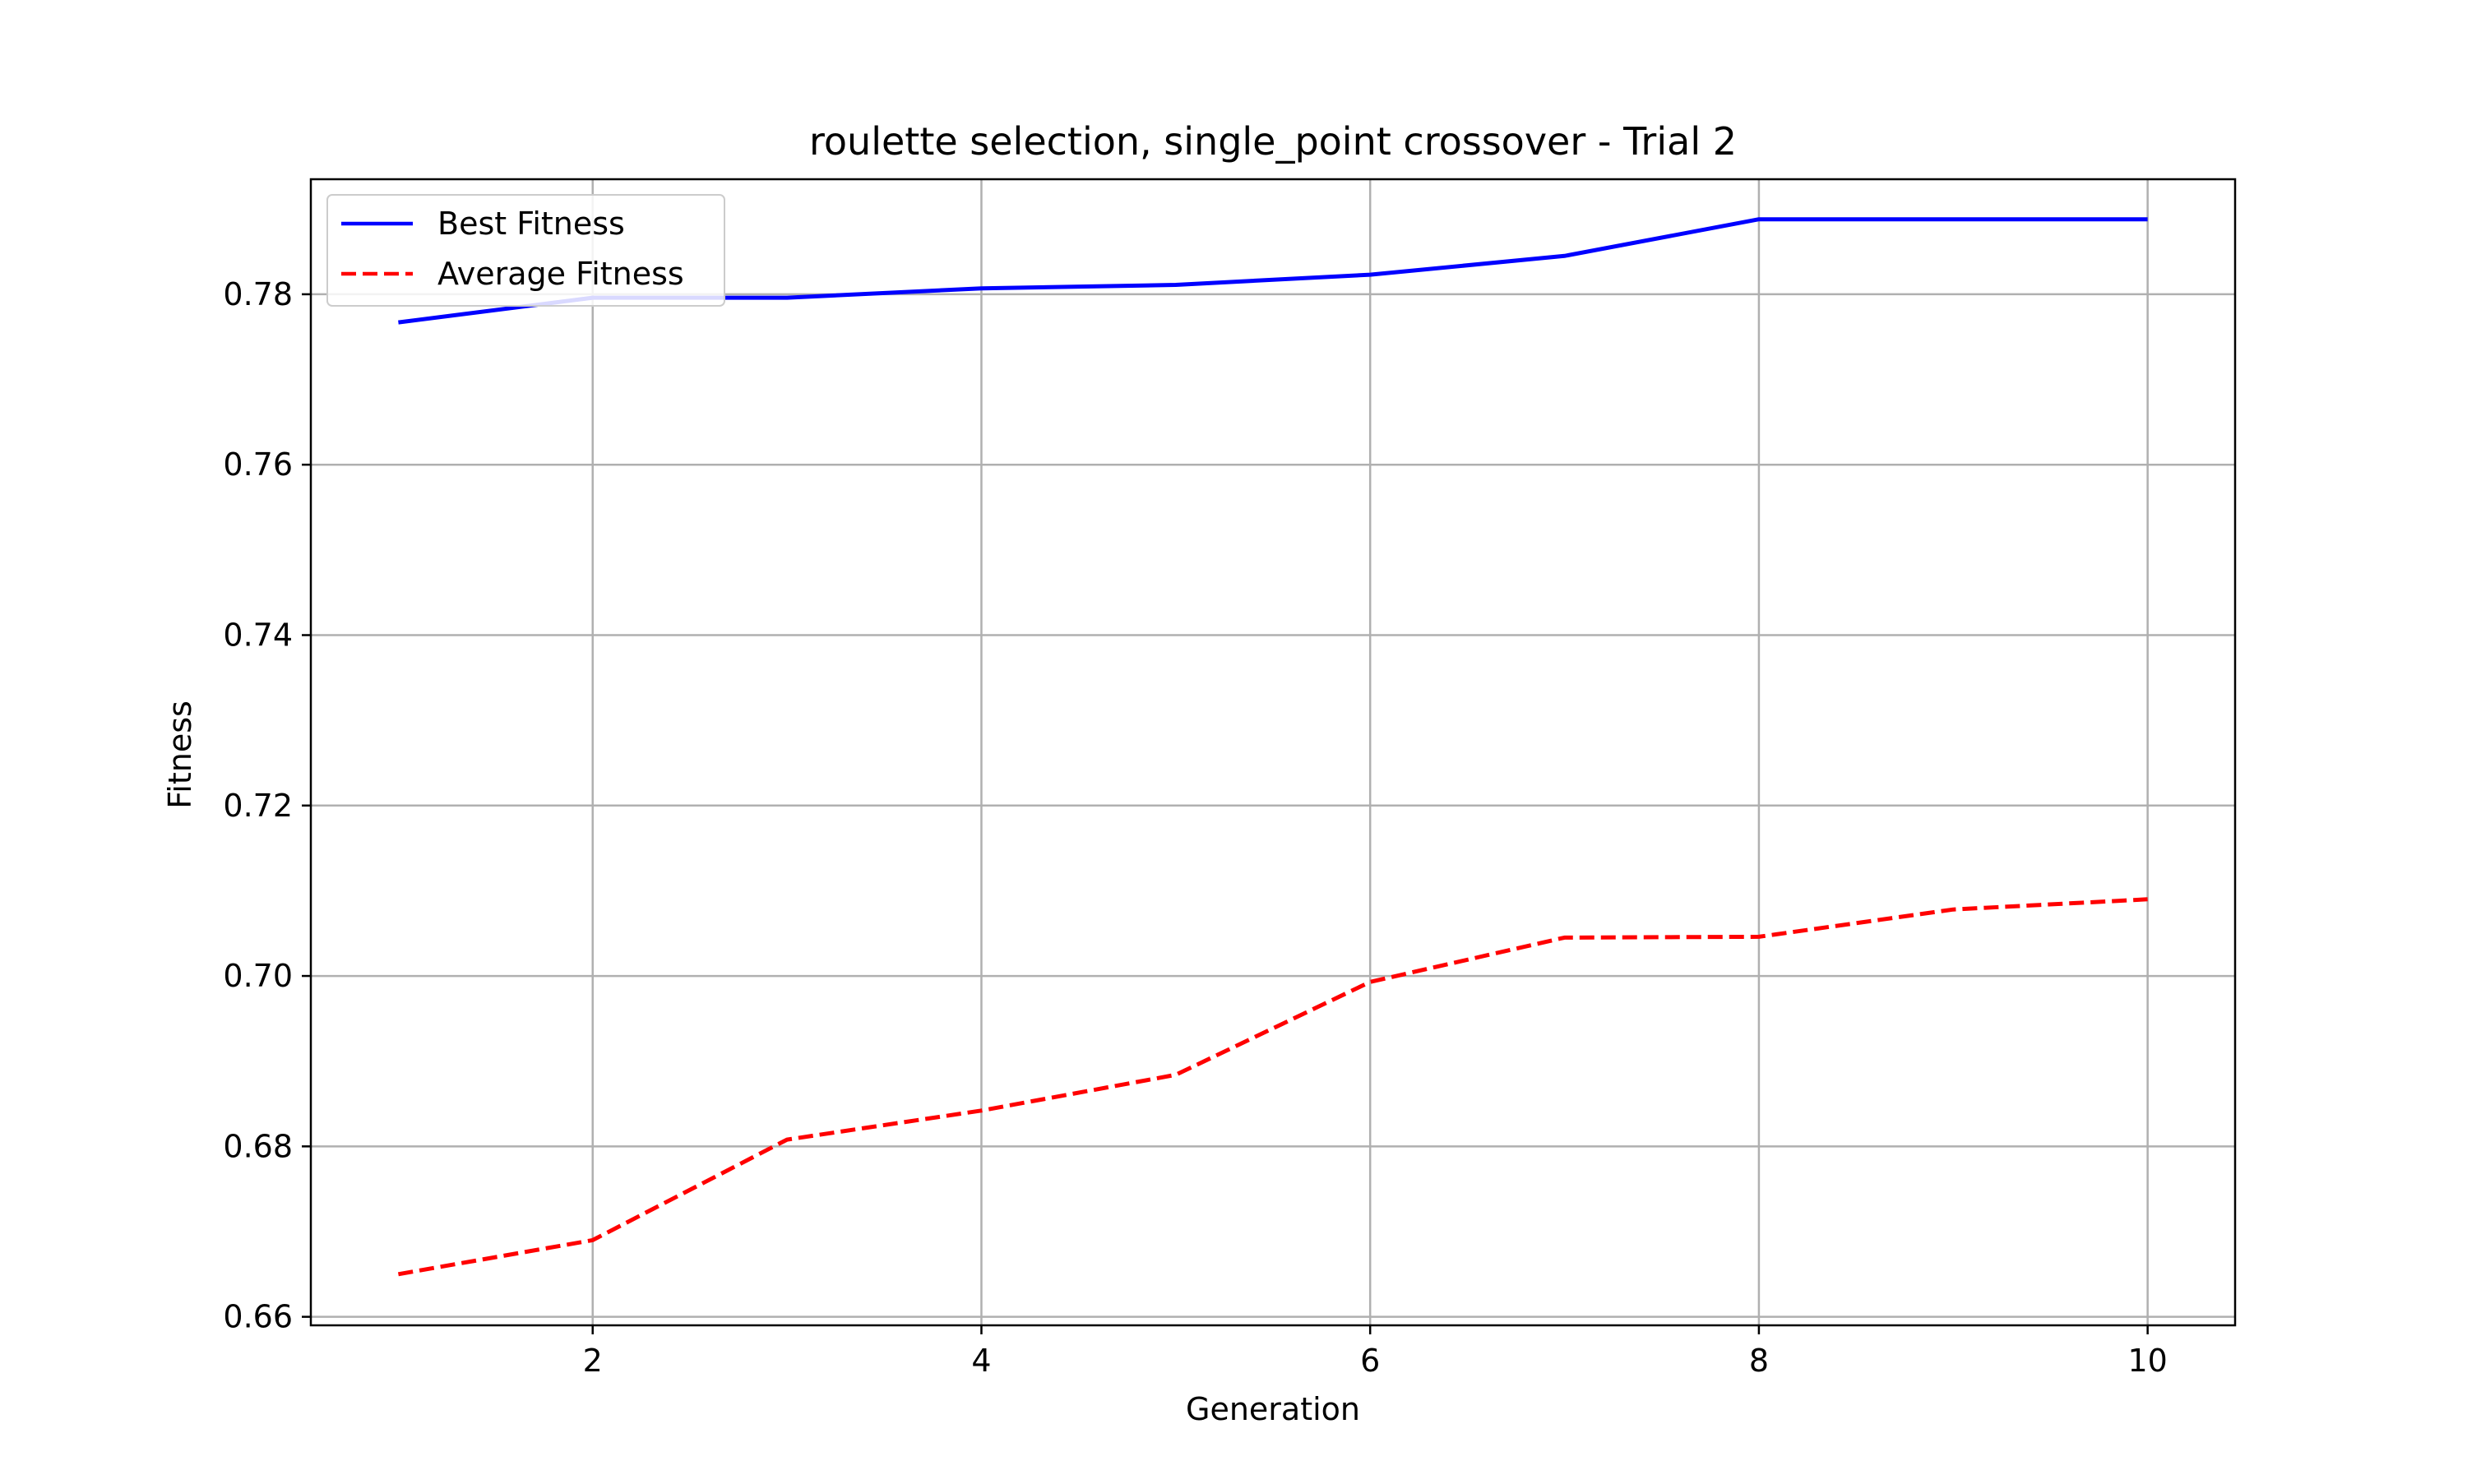 Image resolution: width=2467 pixels, height=1484 pixels. Describe the element at coordinates (258, 806) in the screenshot. I see `y-tick-label: 0.72` at that location.